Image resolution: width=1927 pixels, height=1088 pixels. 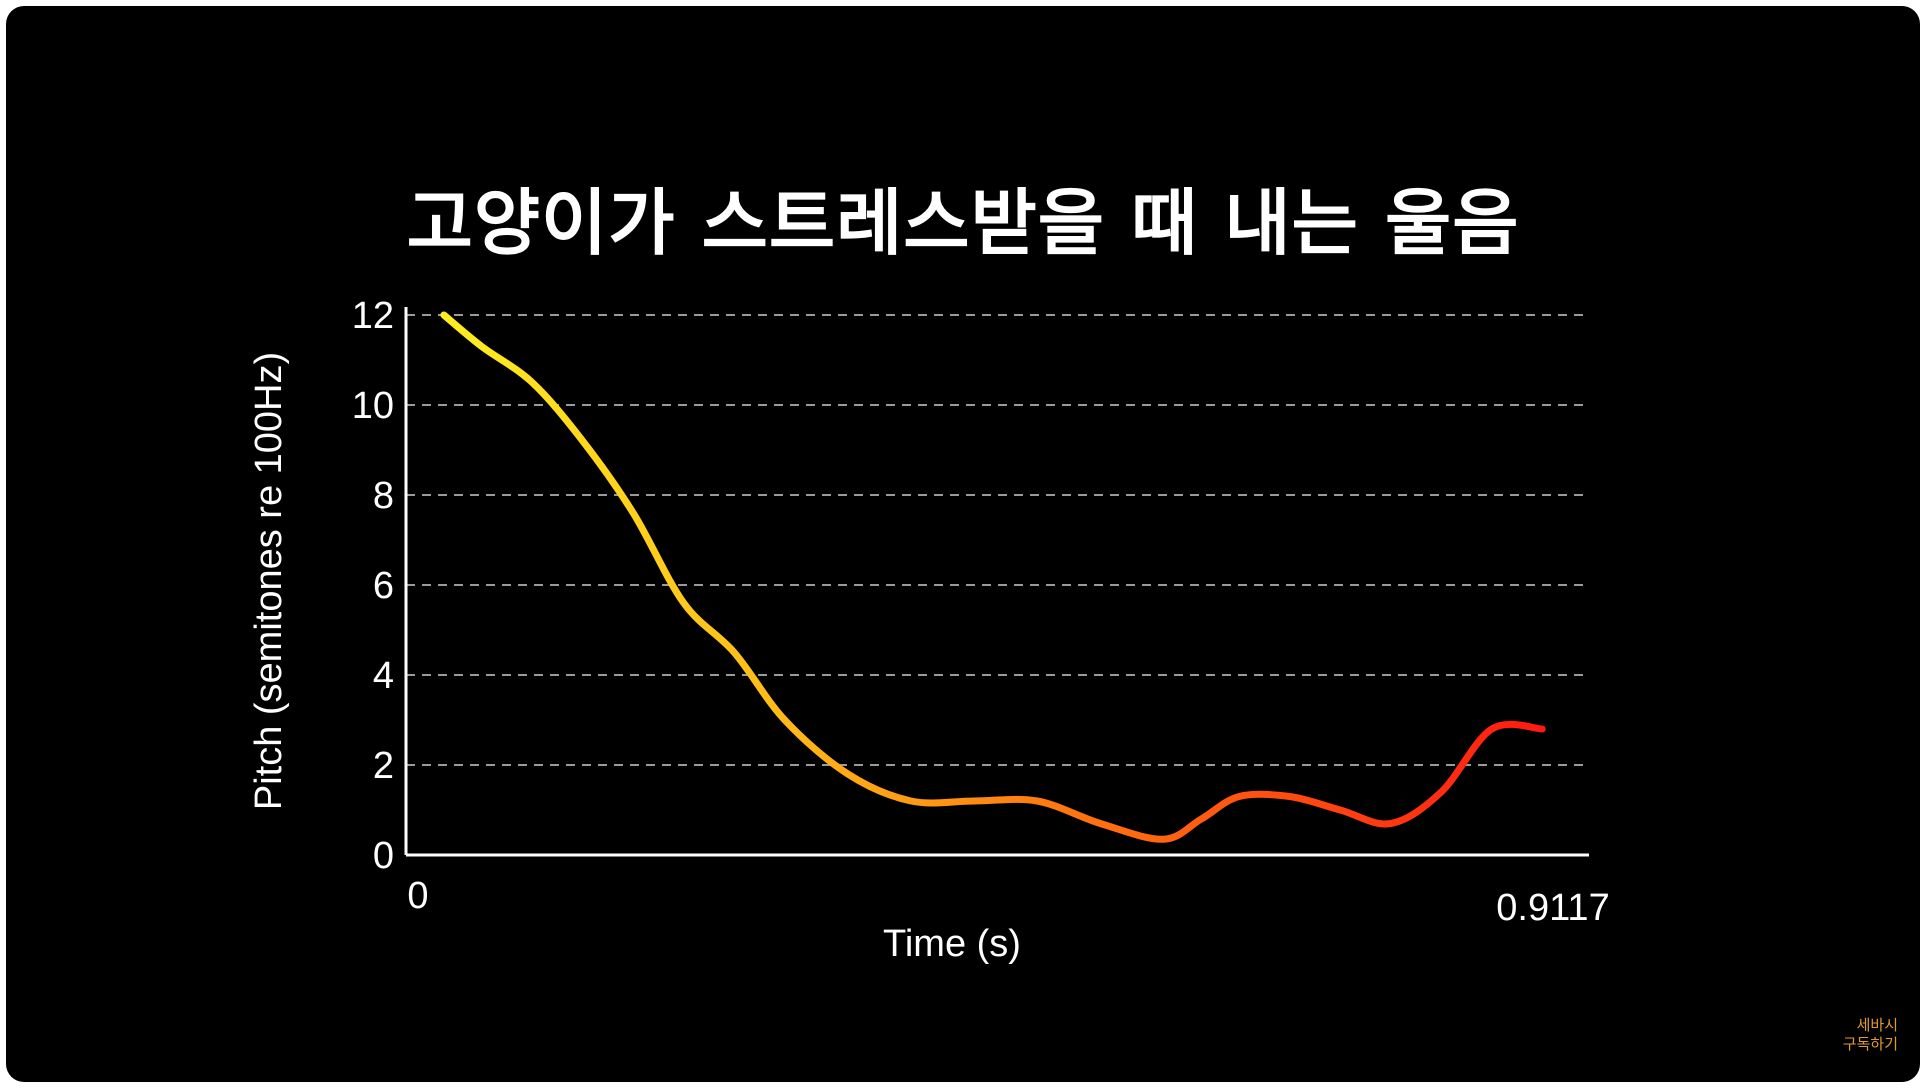 What do you see at coordinates (417, 896) in the screenshot?
I see `x-tick-label-start: 0` at bounding box center [417, 896].